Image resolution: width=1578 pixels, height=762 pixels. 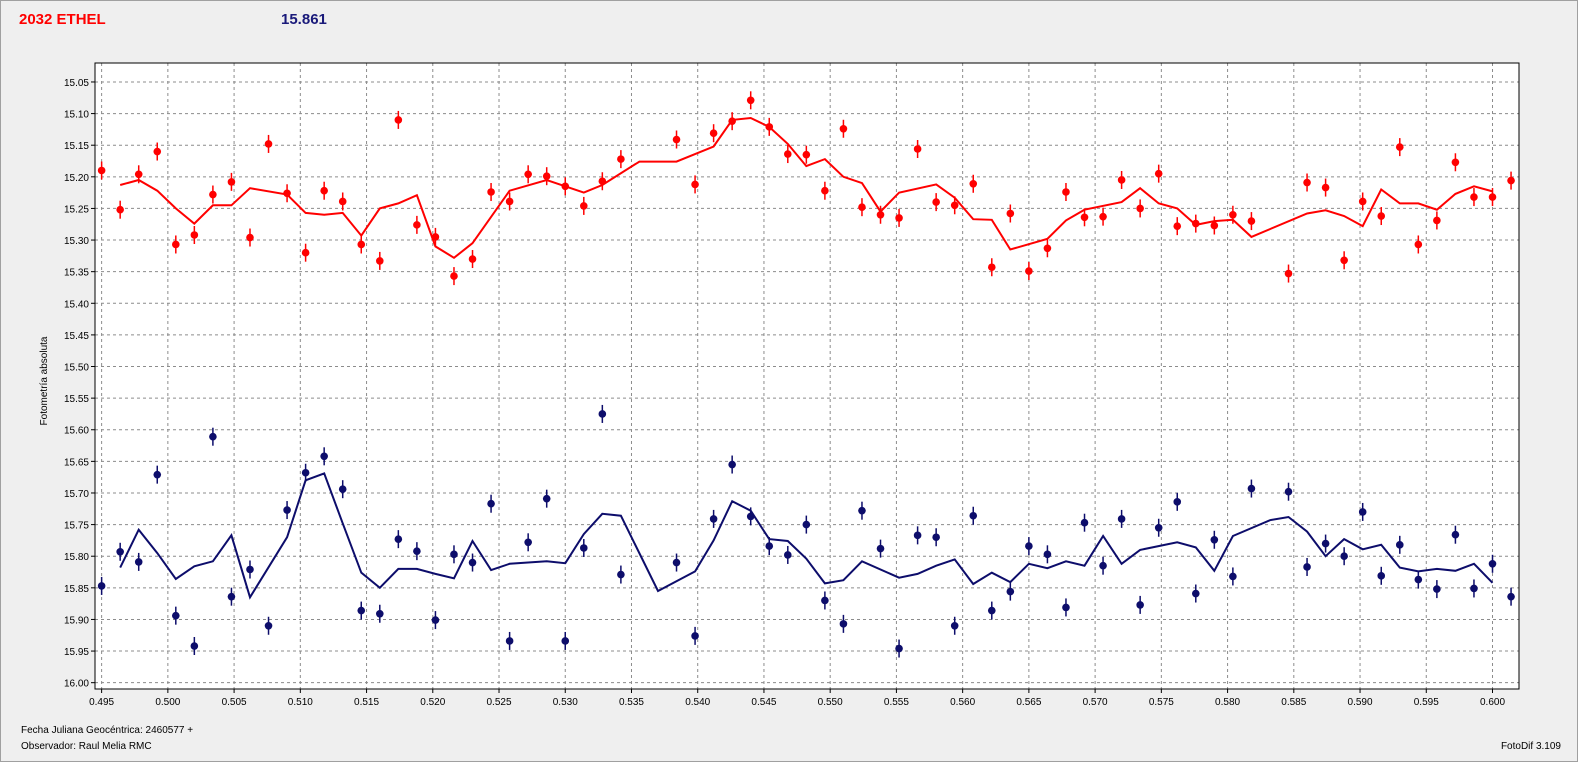 I want to click on y-tick-label: 15.90, so click(x=76, y=620).